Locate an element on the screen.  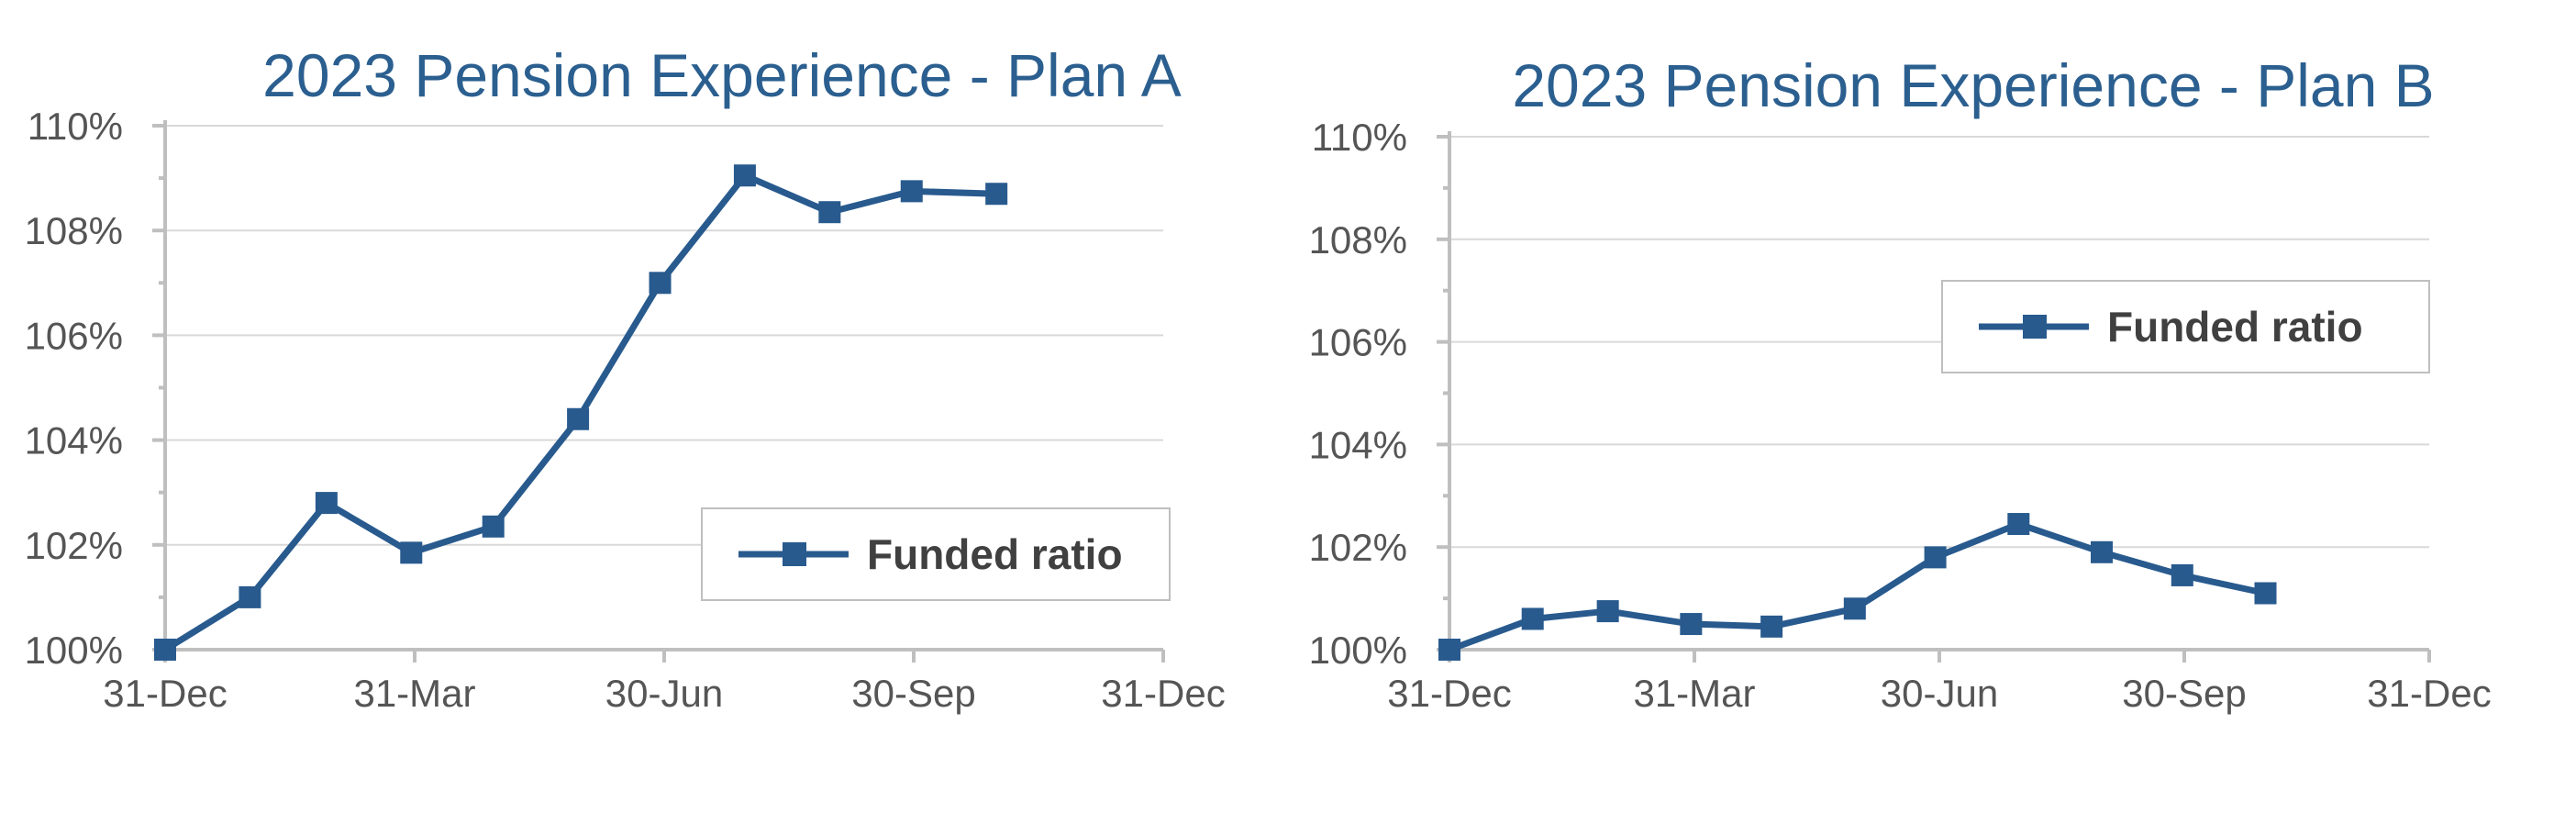
chart-title-plan-a: 2023 Pension Experience - Plan A is located at coordinates (722, 75).